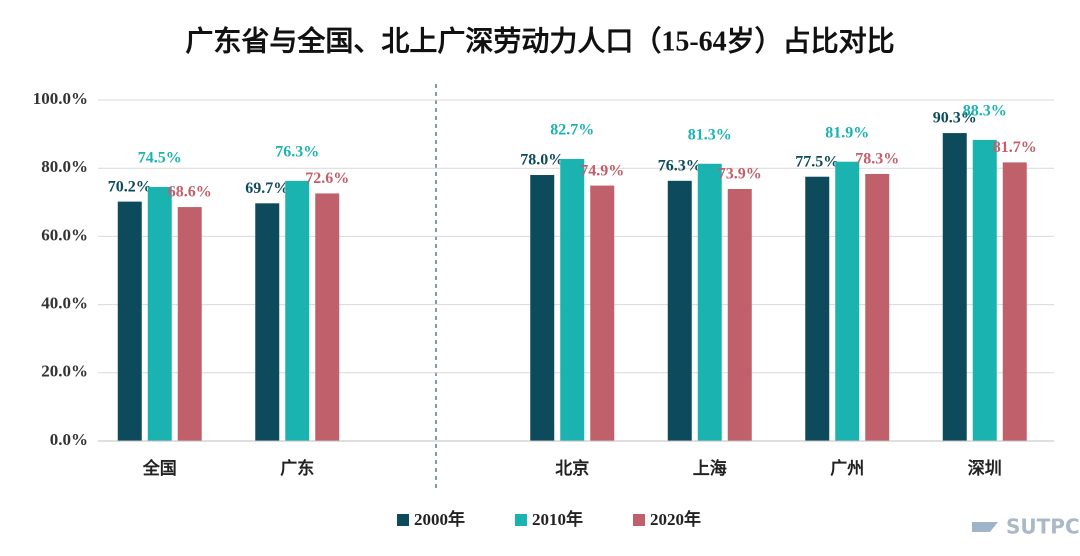 The width and height of the screenshot is (1080, 556). I want to click on watermark-logo, so click(985, 527).